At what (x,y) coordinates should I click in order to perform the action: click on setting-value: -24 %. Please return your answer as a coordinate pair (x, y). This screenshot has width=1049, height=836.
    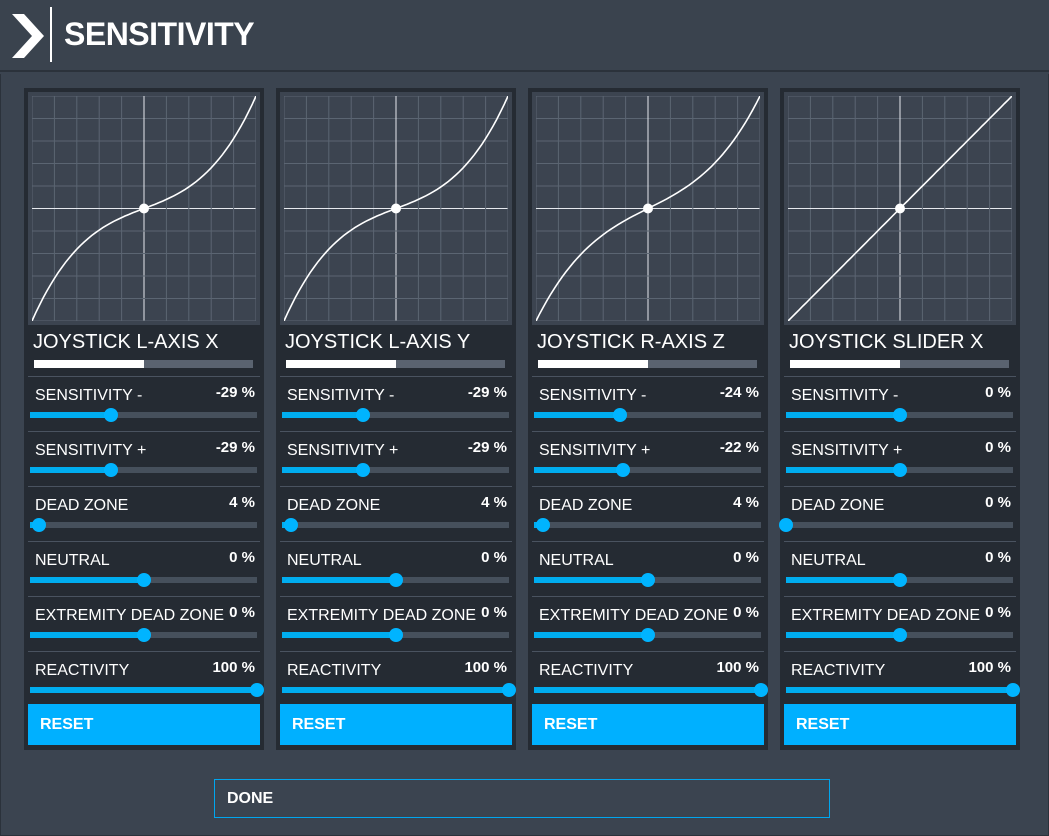
    Looking at the image, I should click on (739, 392).